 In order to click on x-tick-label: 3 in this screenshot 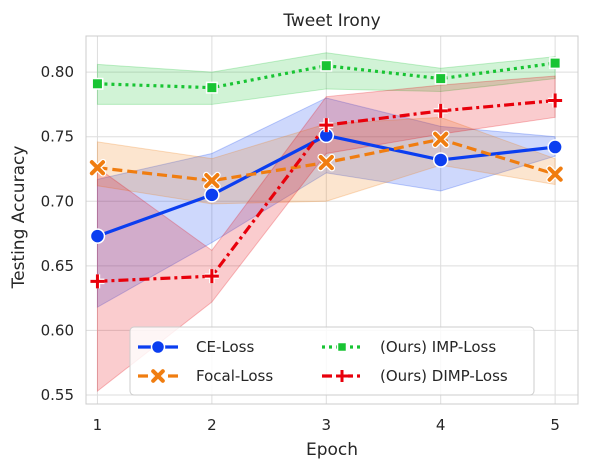, I will do `click(327, 425)`.